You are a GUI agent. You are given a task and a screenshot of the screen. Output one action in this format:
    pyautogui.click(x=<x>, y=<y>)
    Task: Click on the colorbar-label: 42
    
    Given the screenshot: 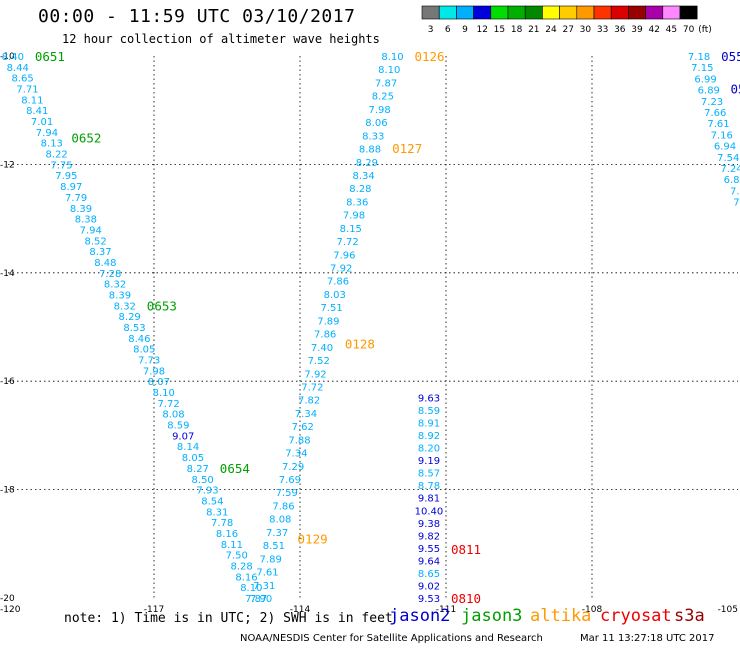 What is the action you would take?
    pyautogui.click(x=653, y=30)
    